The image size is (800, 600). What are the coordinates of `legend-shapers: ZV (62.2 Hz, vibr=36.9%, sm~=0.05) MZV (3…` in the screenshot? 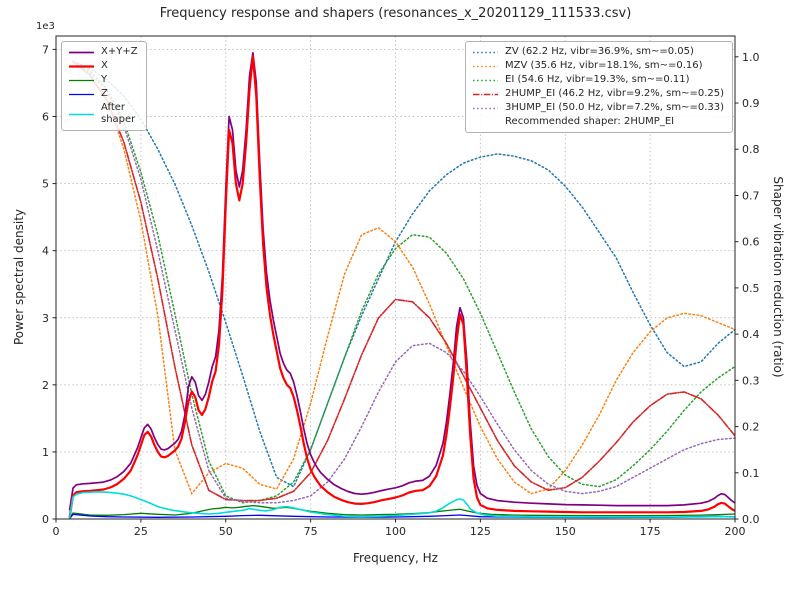 It's located at (599, 87).